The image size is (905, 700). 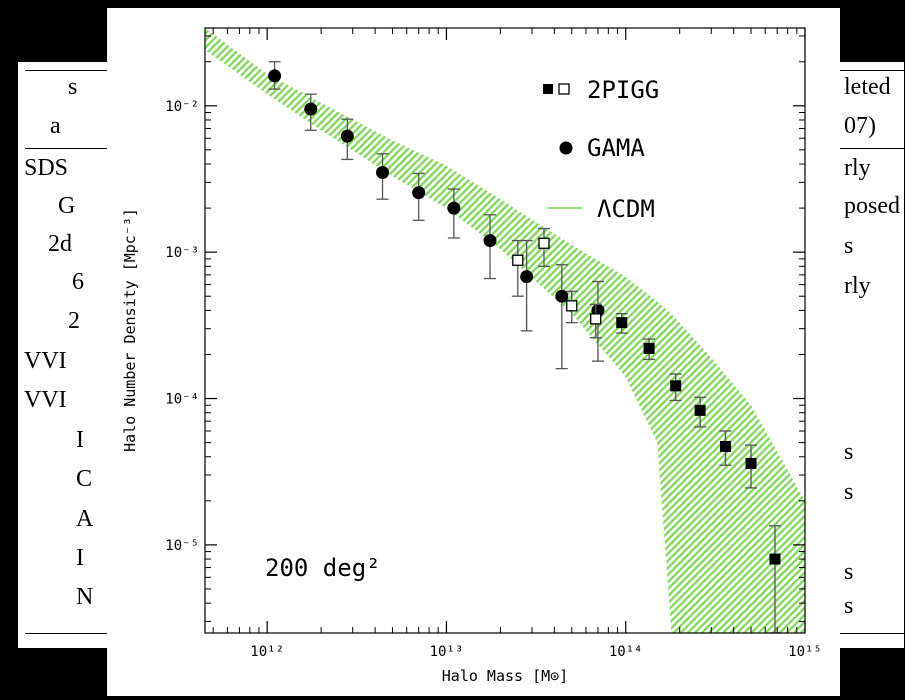 What do you see at coordinates (182, 253) in the screenshot?
I see `y-tick-label: 10⁻³` at bounding box center [182, 253].